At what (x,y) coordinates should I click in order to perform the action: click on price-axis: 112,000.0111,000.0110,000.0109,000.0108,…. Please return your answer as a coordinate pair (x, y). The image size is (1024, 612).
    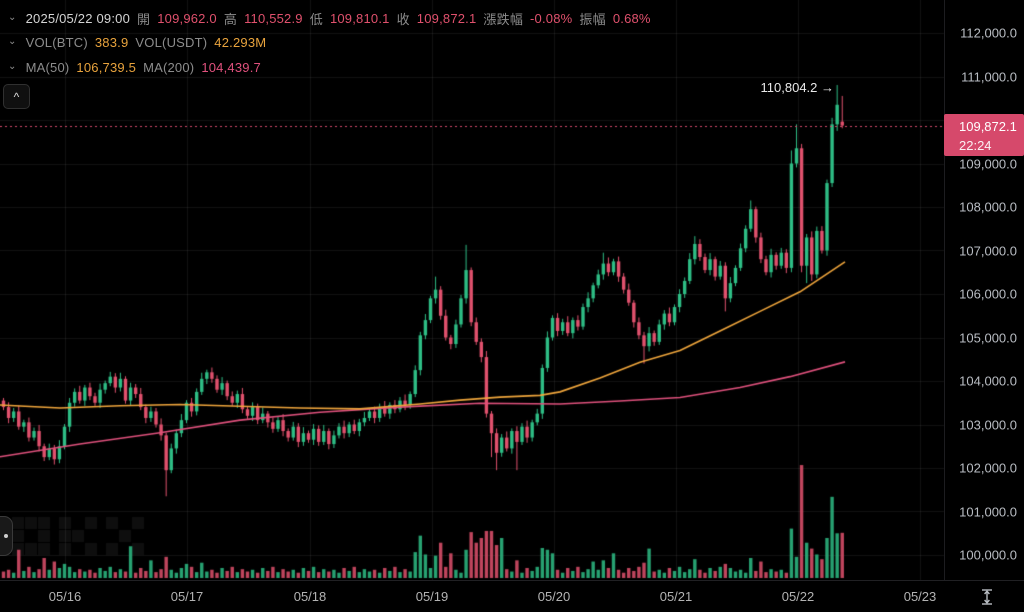
    Looking at the image, I should click on (984, 290).